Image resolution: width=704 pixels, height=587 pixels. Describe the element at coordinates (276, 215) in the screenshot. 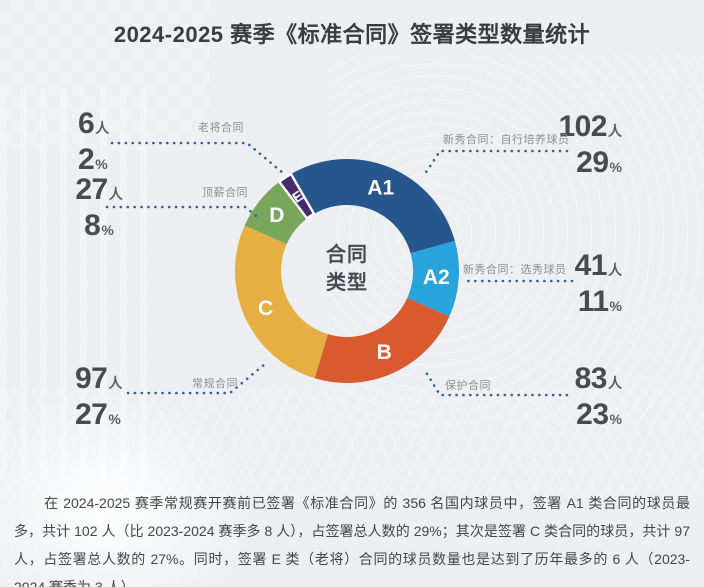

I see `donut-segment-letter-d: D` at that location.